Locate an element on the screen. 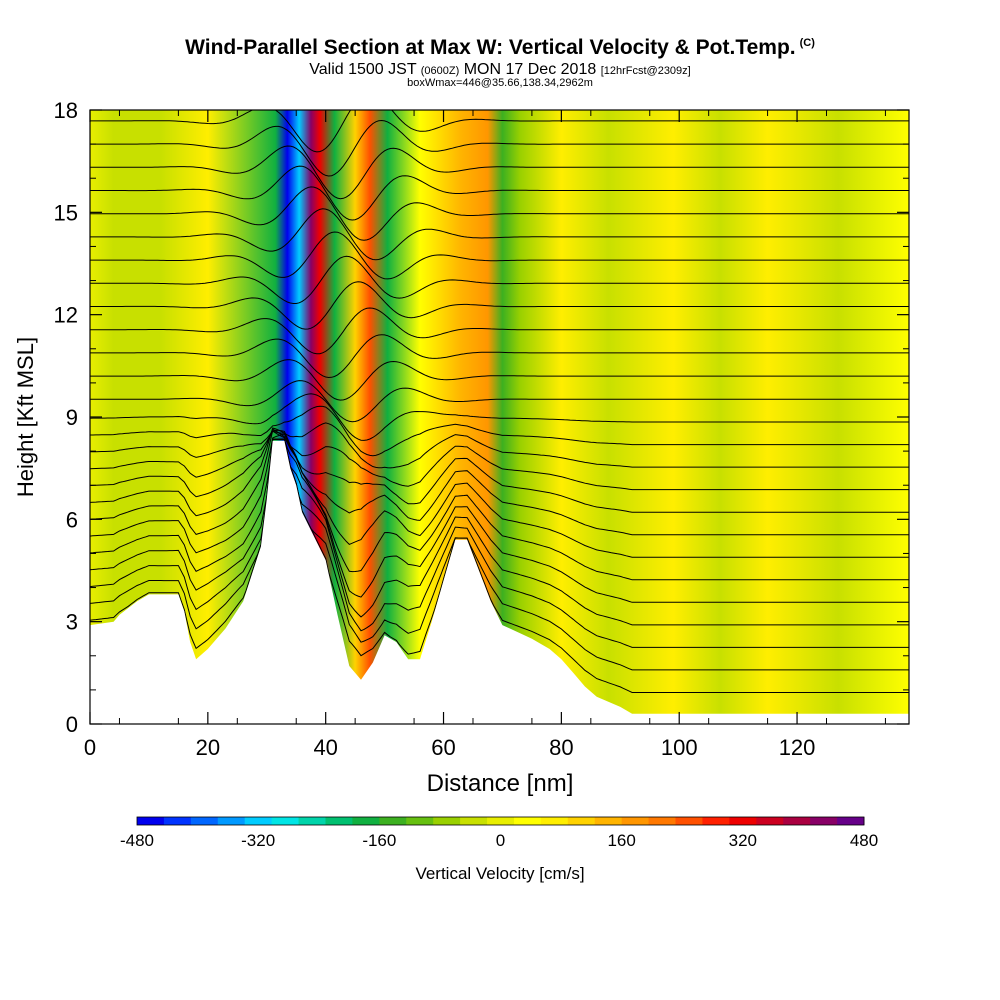 The width and height of the screenshot is (1000, 1000). x-tick-label: 20 is located at coordinates (208, 747).